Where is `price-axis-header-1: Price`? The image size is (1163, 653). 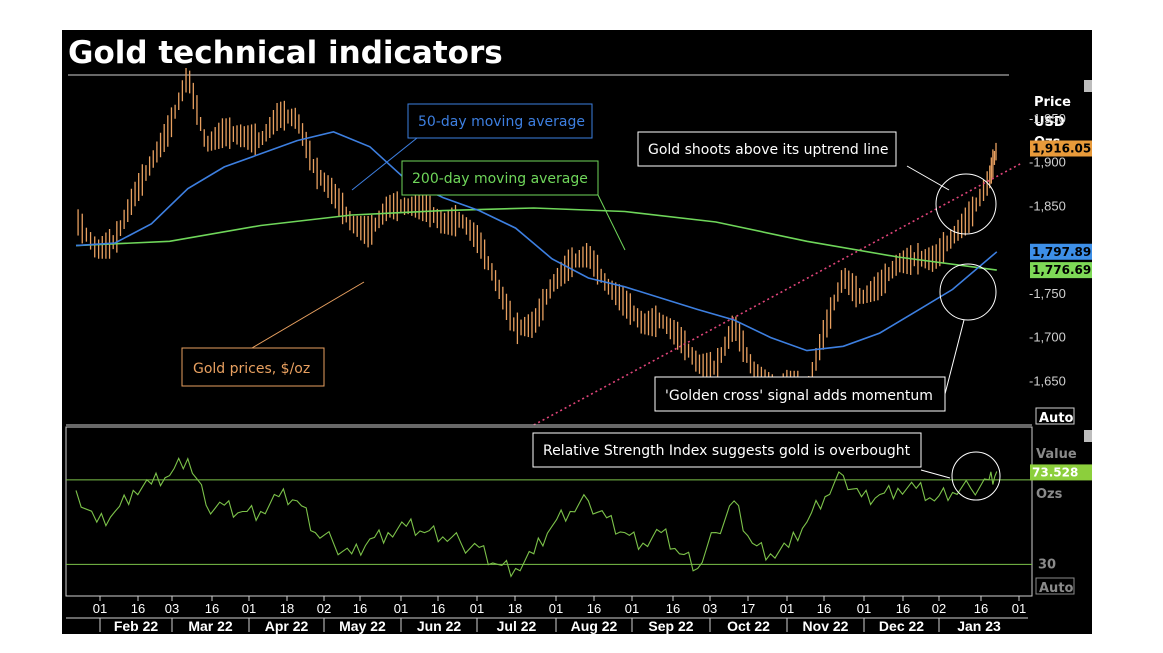 price-axis-header-1: Price is located at coordinates (1052, 102).